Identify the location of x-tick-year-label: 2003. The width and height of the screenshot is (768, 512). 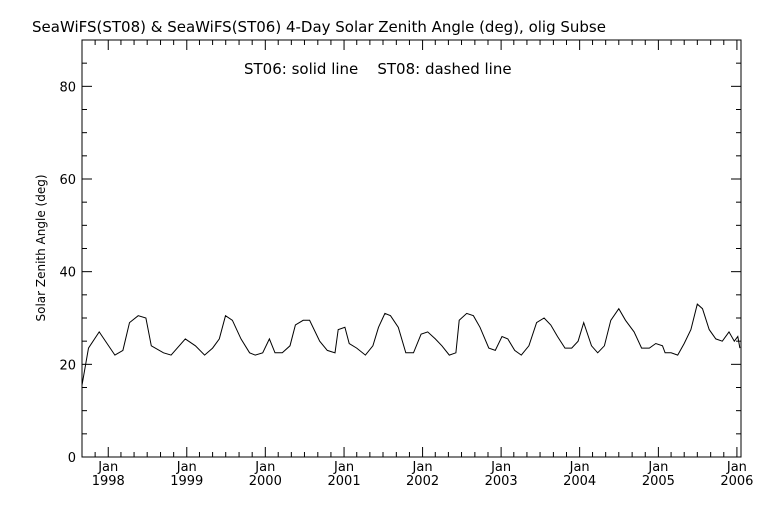
(501, 481).